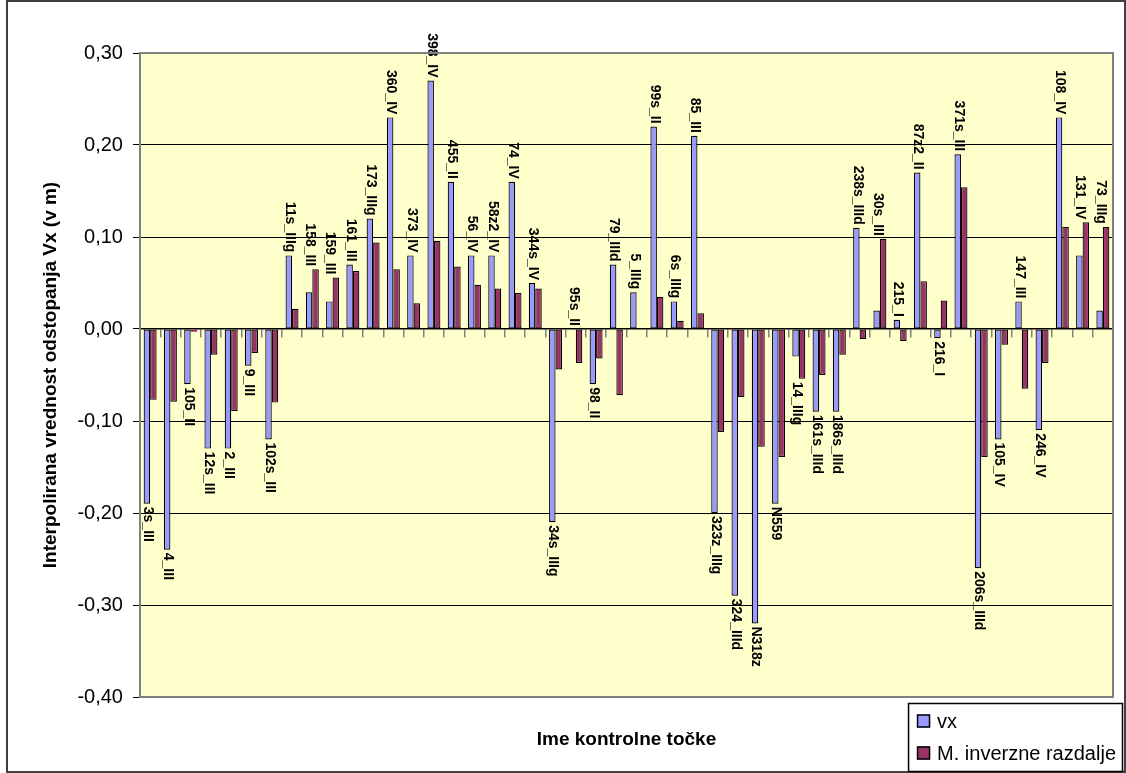 The image size is (1126, 773). I want to click on x-tick-label: 5_IIIg, so click(635, 271).